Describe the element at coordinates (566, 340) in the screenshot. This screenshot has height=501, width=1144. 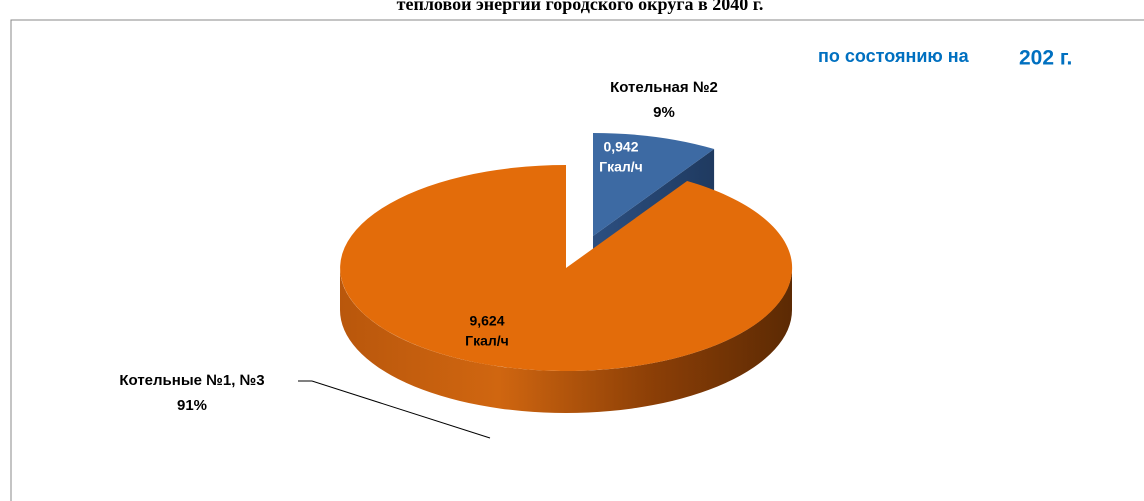
I see `slice-wall` at that location.